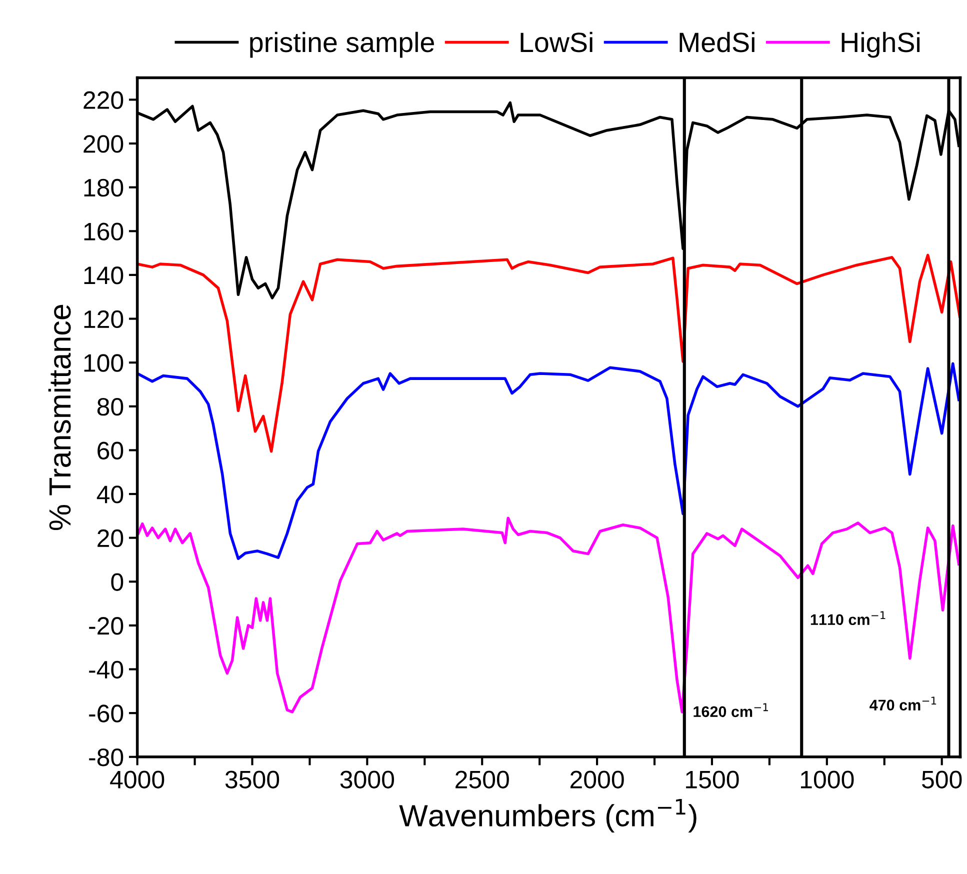 Image resolution: width=967 pixels, height=874 pixels. I want to click on legend-label: LowSi, so click(556, 42).